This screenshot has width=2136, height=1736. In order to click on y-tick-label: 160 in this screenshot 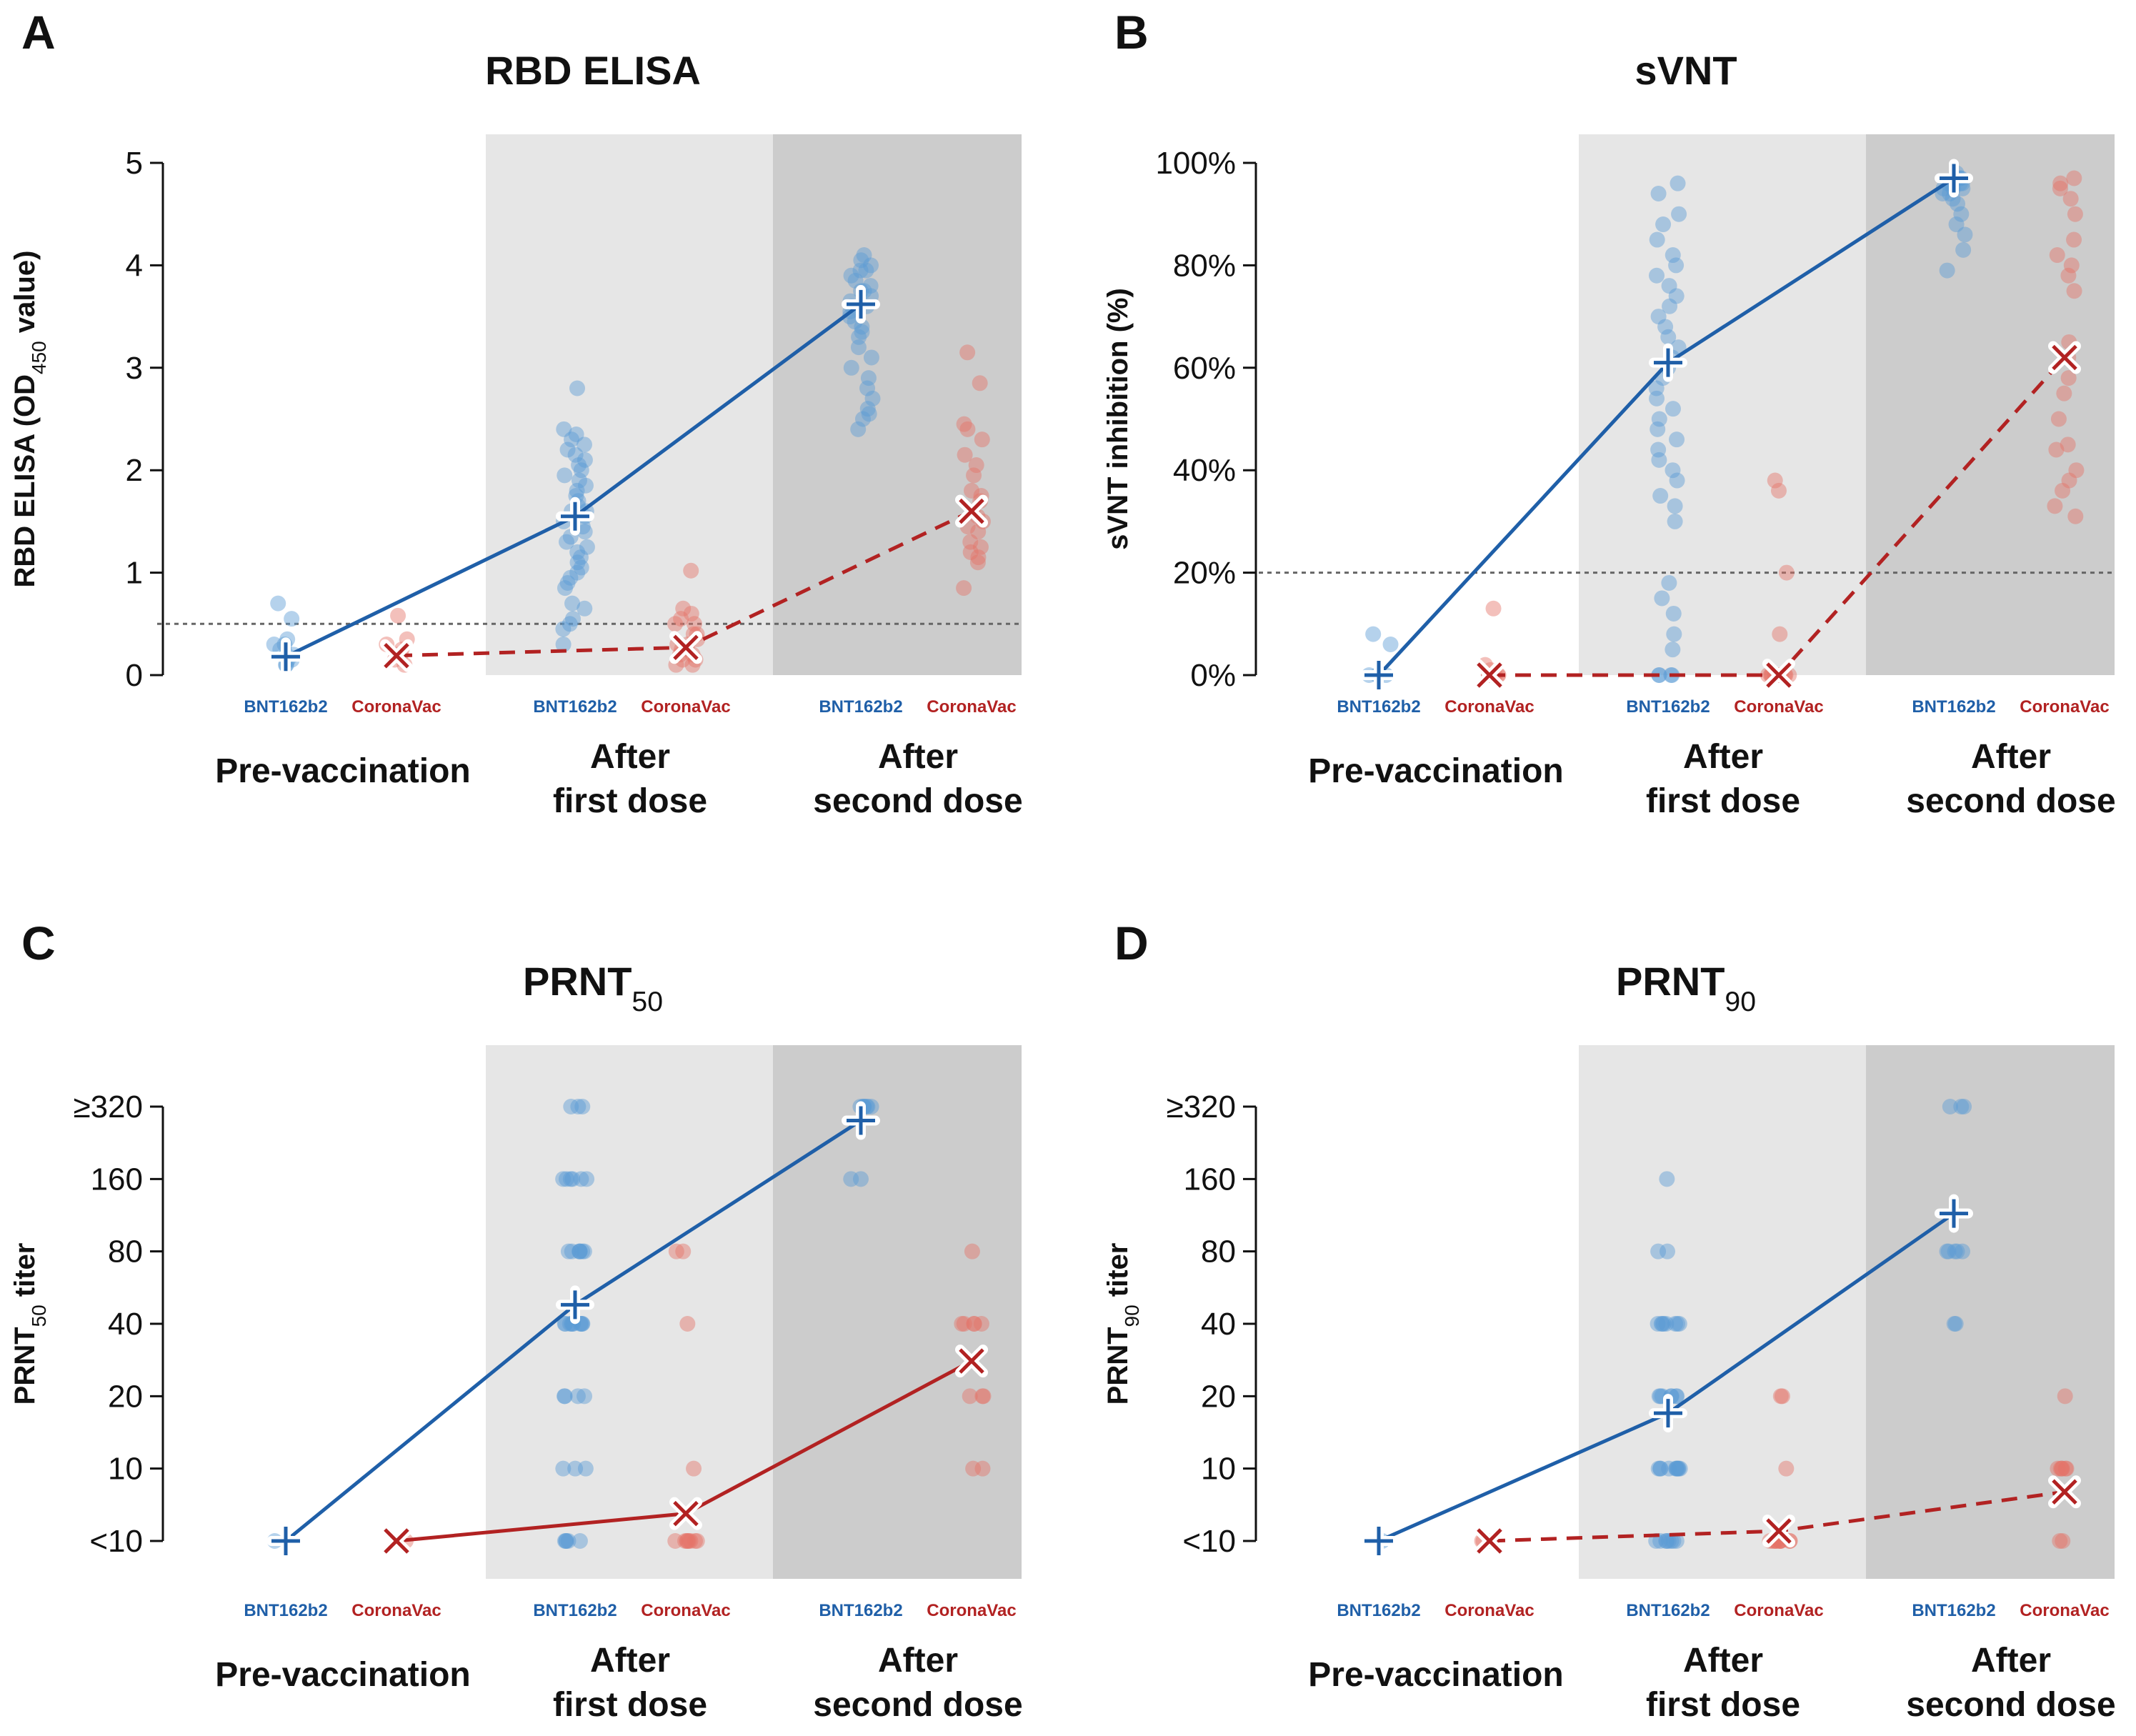, I will do `click(1210, 1179)`.